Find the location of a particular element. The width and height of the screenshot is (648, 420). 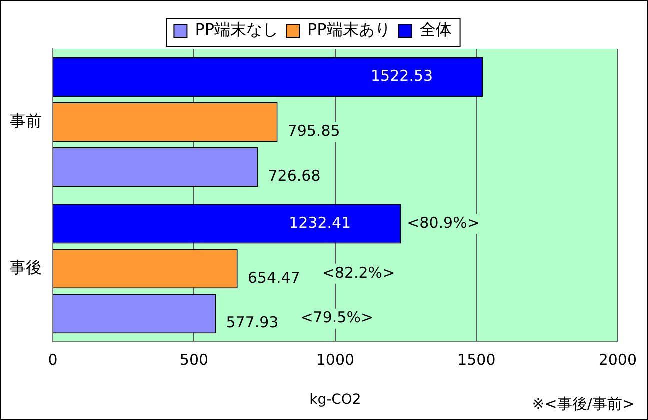

data-label: 577.93 is located at coordinates (252, 323).